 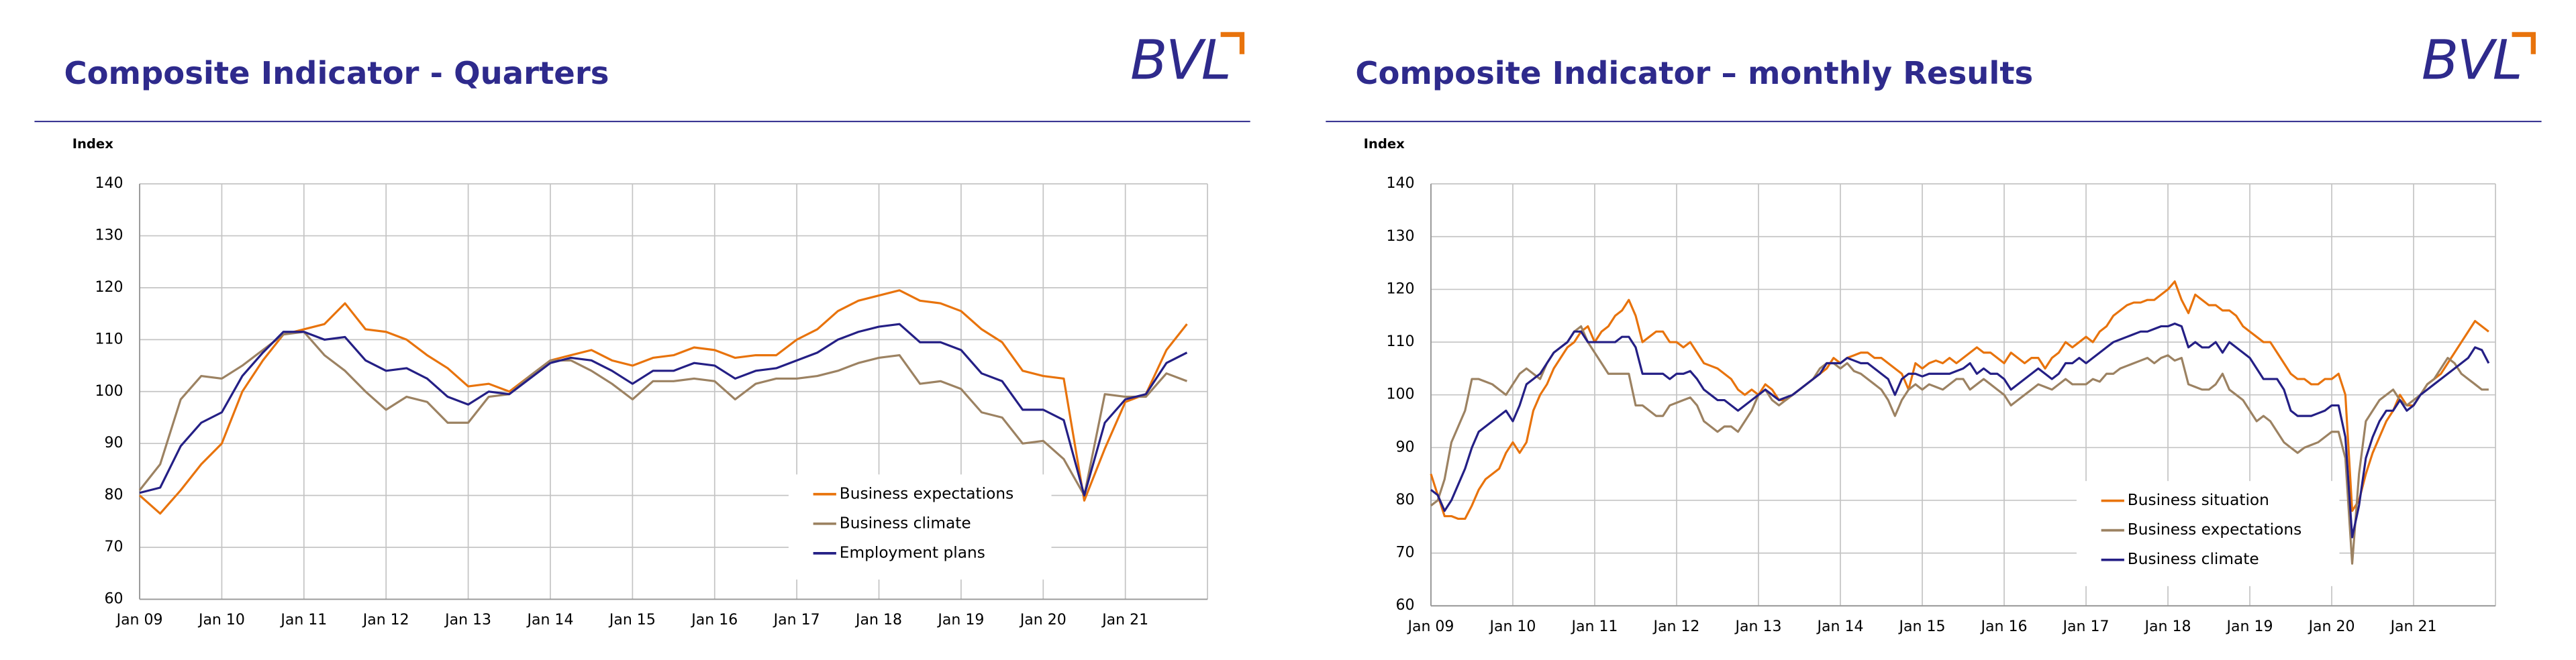 I want to click on legend-label: Employment plans, so click(x=912, y=552).